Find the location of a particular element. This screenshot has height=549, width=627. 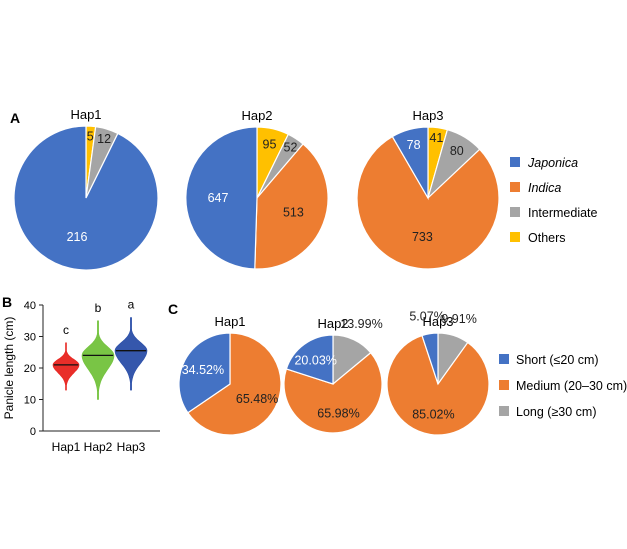

violin-hap1: Hap1 c is located at coordinates (66, 388).